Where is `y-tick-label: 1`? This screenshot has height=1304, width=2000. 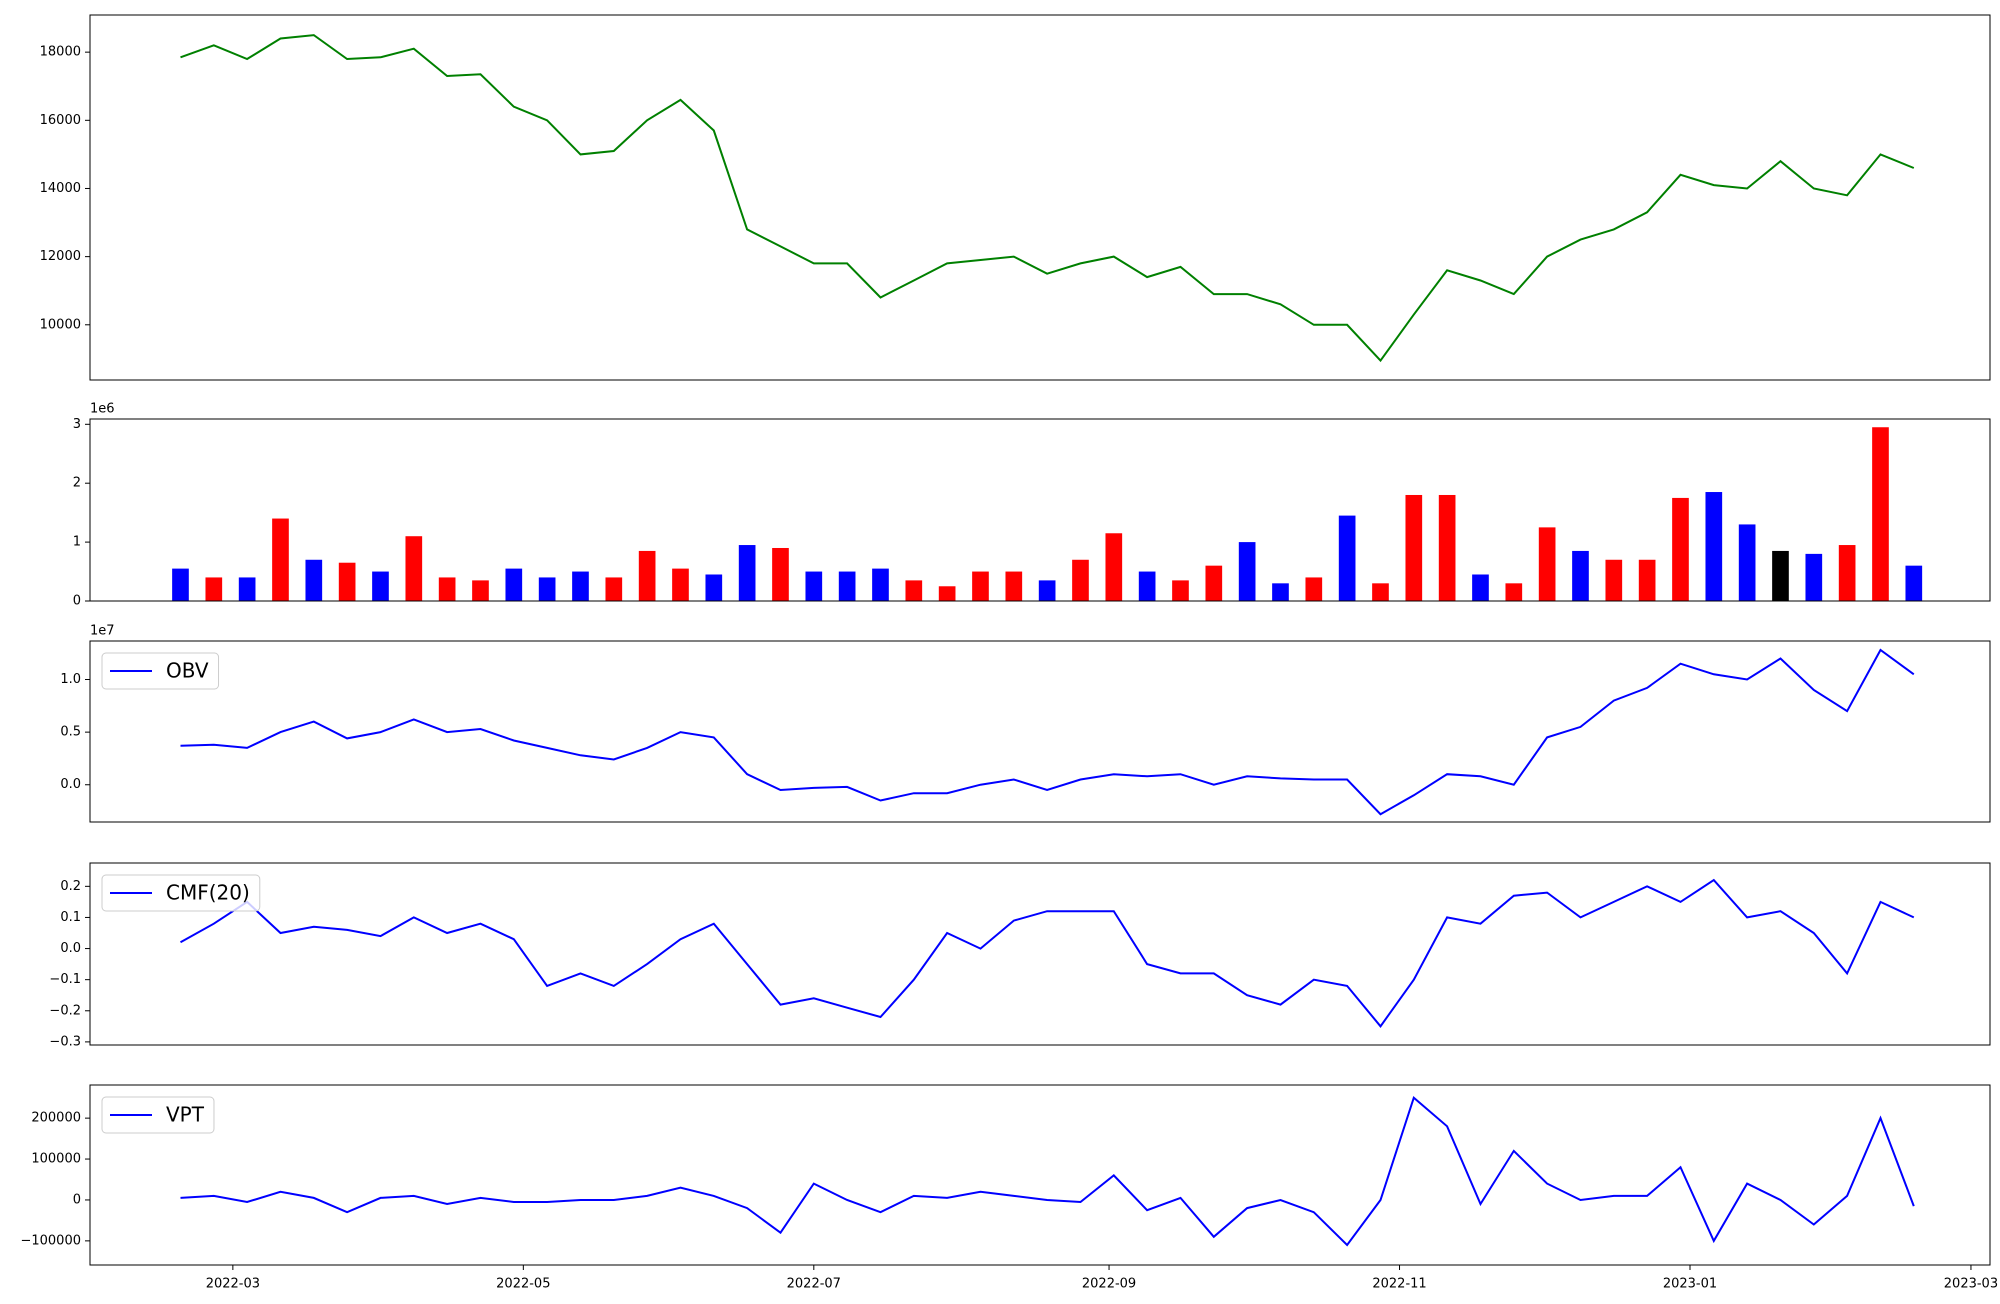
y-tick-label: 1 is located at coordinates (77, 542).